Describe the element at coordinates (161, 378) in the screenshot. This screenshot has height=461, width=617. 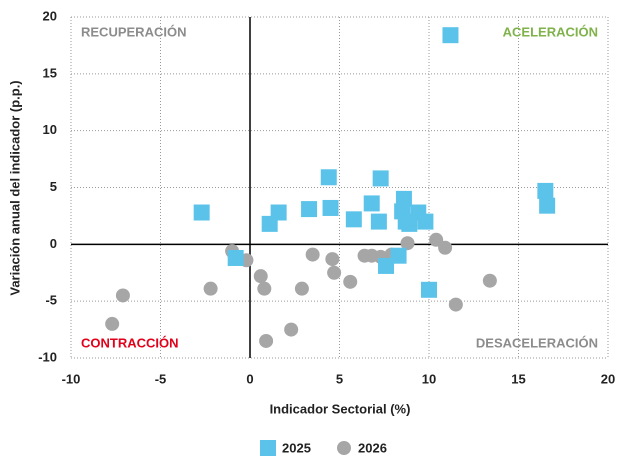
I see `x-tick-label: -5` at that location.